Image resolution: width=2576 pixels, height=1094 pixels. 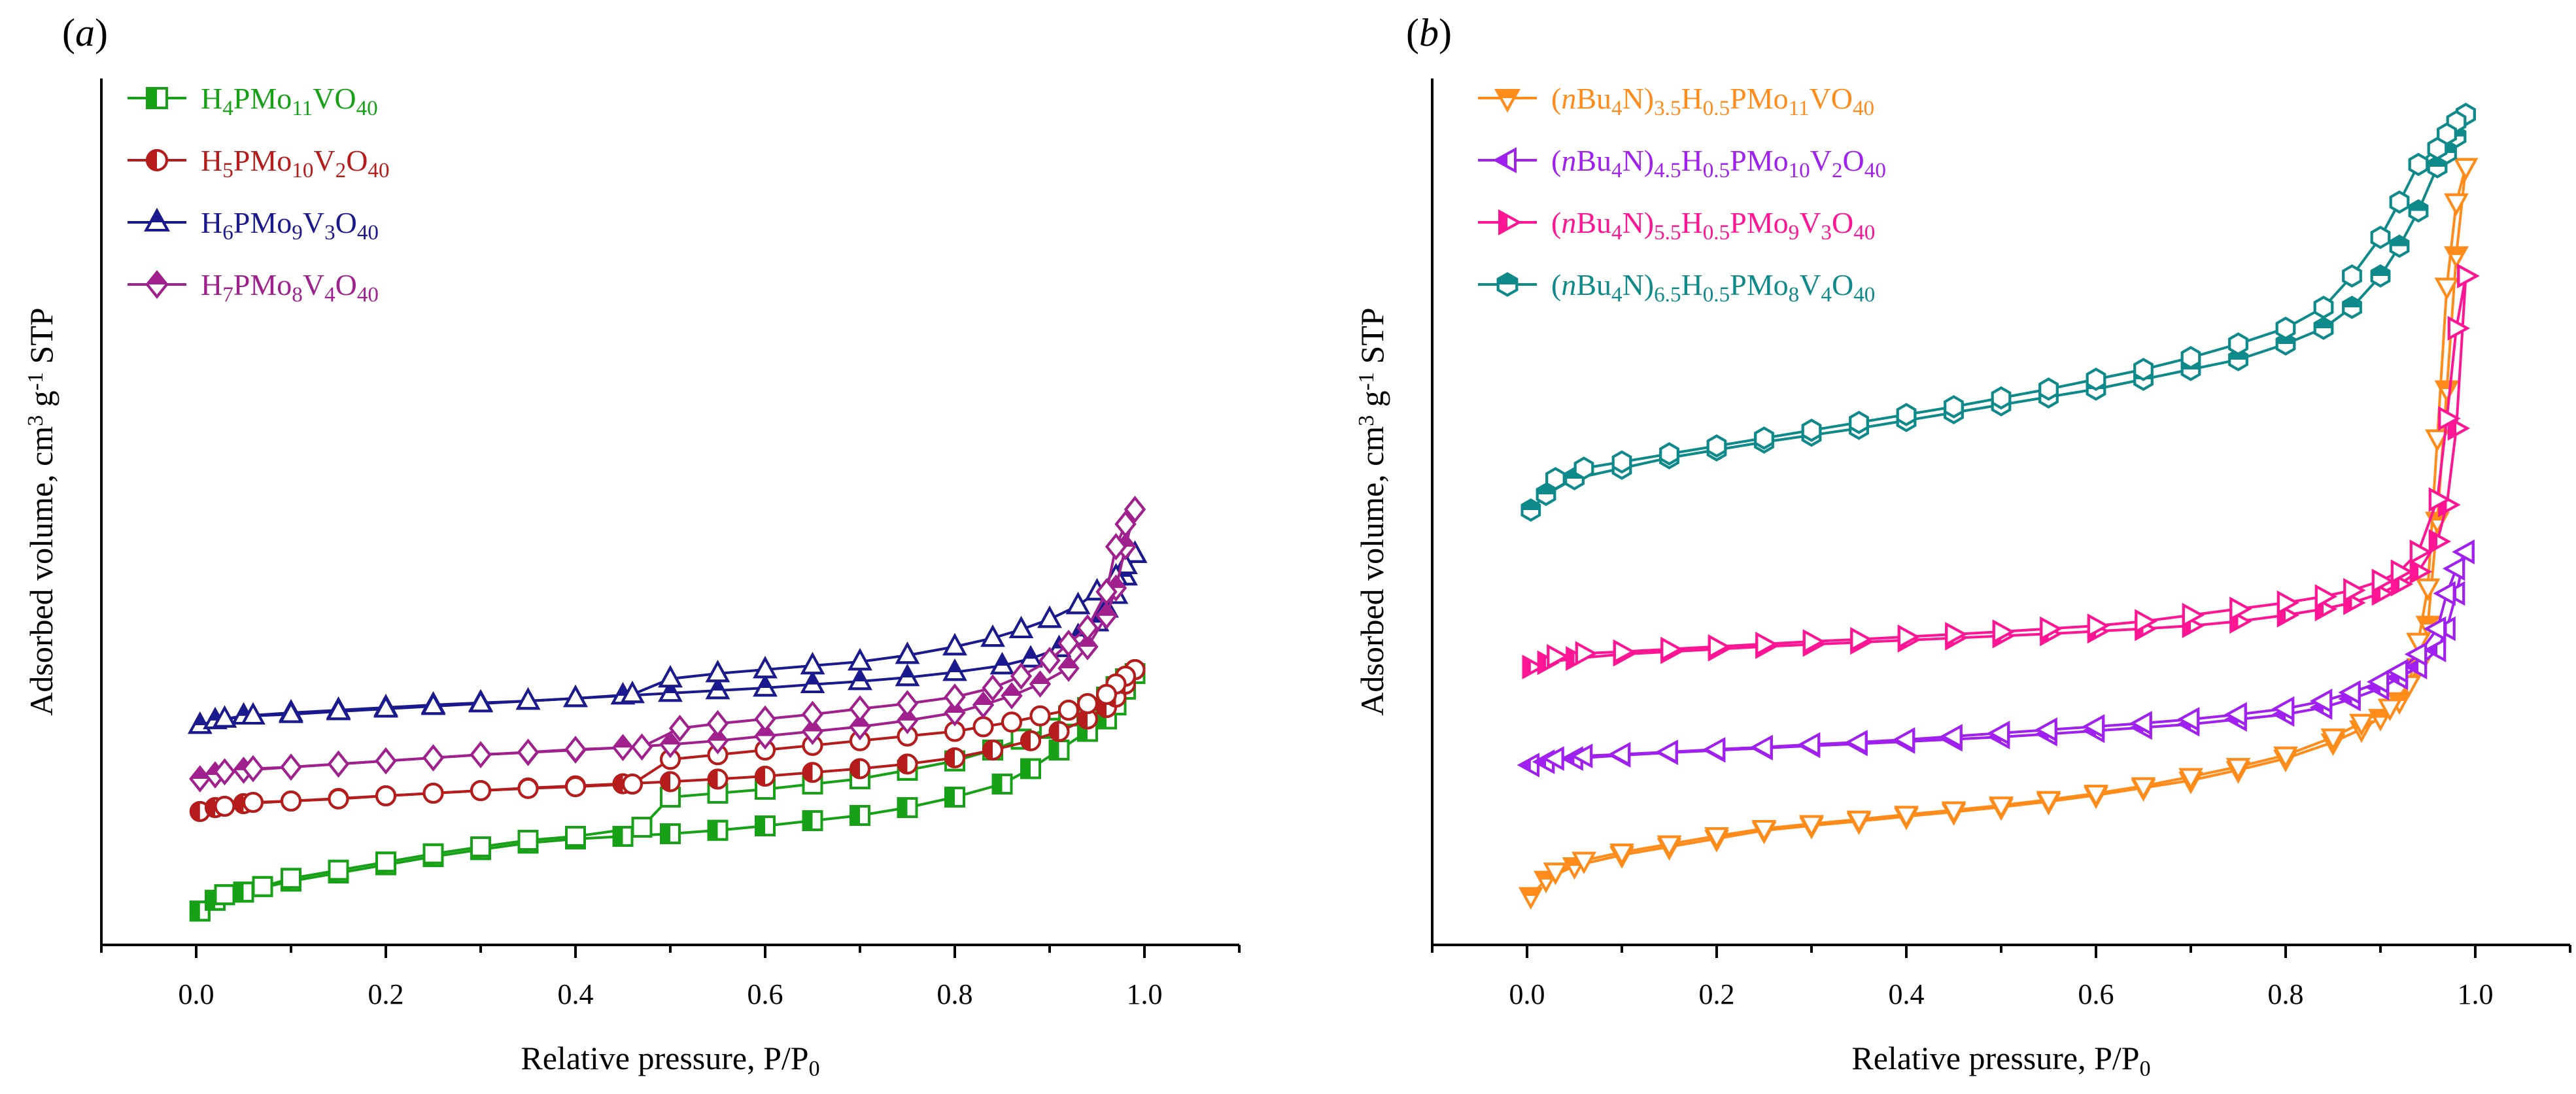 I want to click on legend-entry: H5PMo10V2O40, so click(x=259, y=163).